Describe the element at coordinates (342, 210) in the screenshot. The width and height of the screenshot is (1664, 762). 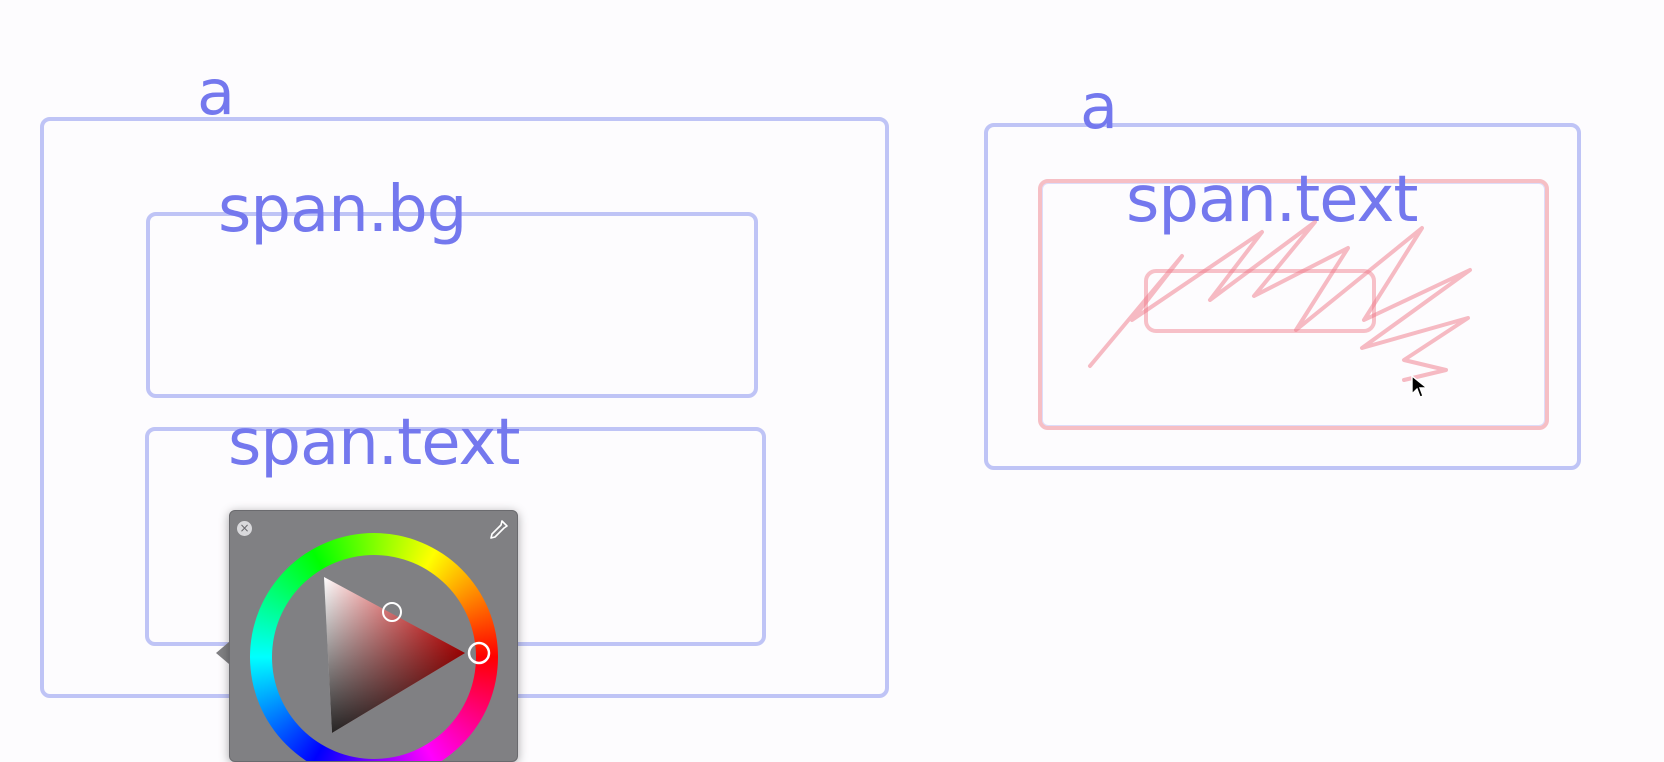
I see `label-span-bg: span.bg` at that location.